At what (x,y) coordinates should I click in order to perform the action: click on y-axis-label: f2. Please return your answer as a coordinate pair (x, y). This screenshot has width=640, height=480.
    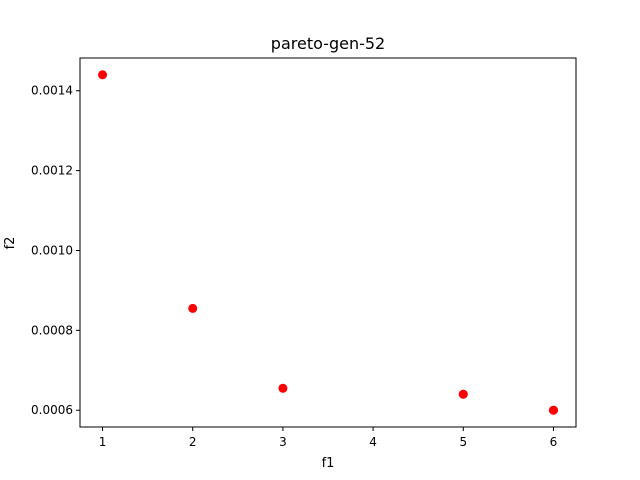
    Looking at the image, I should click on (10, 243).